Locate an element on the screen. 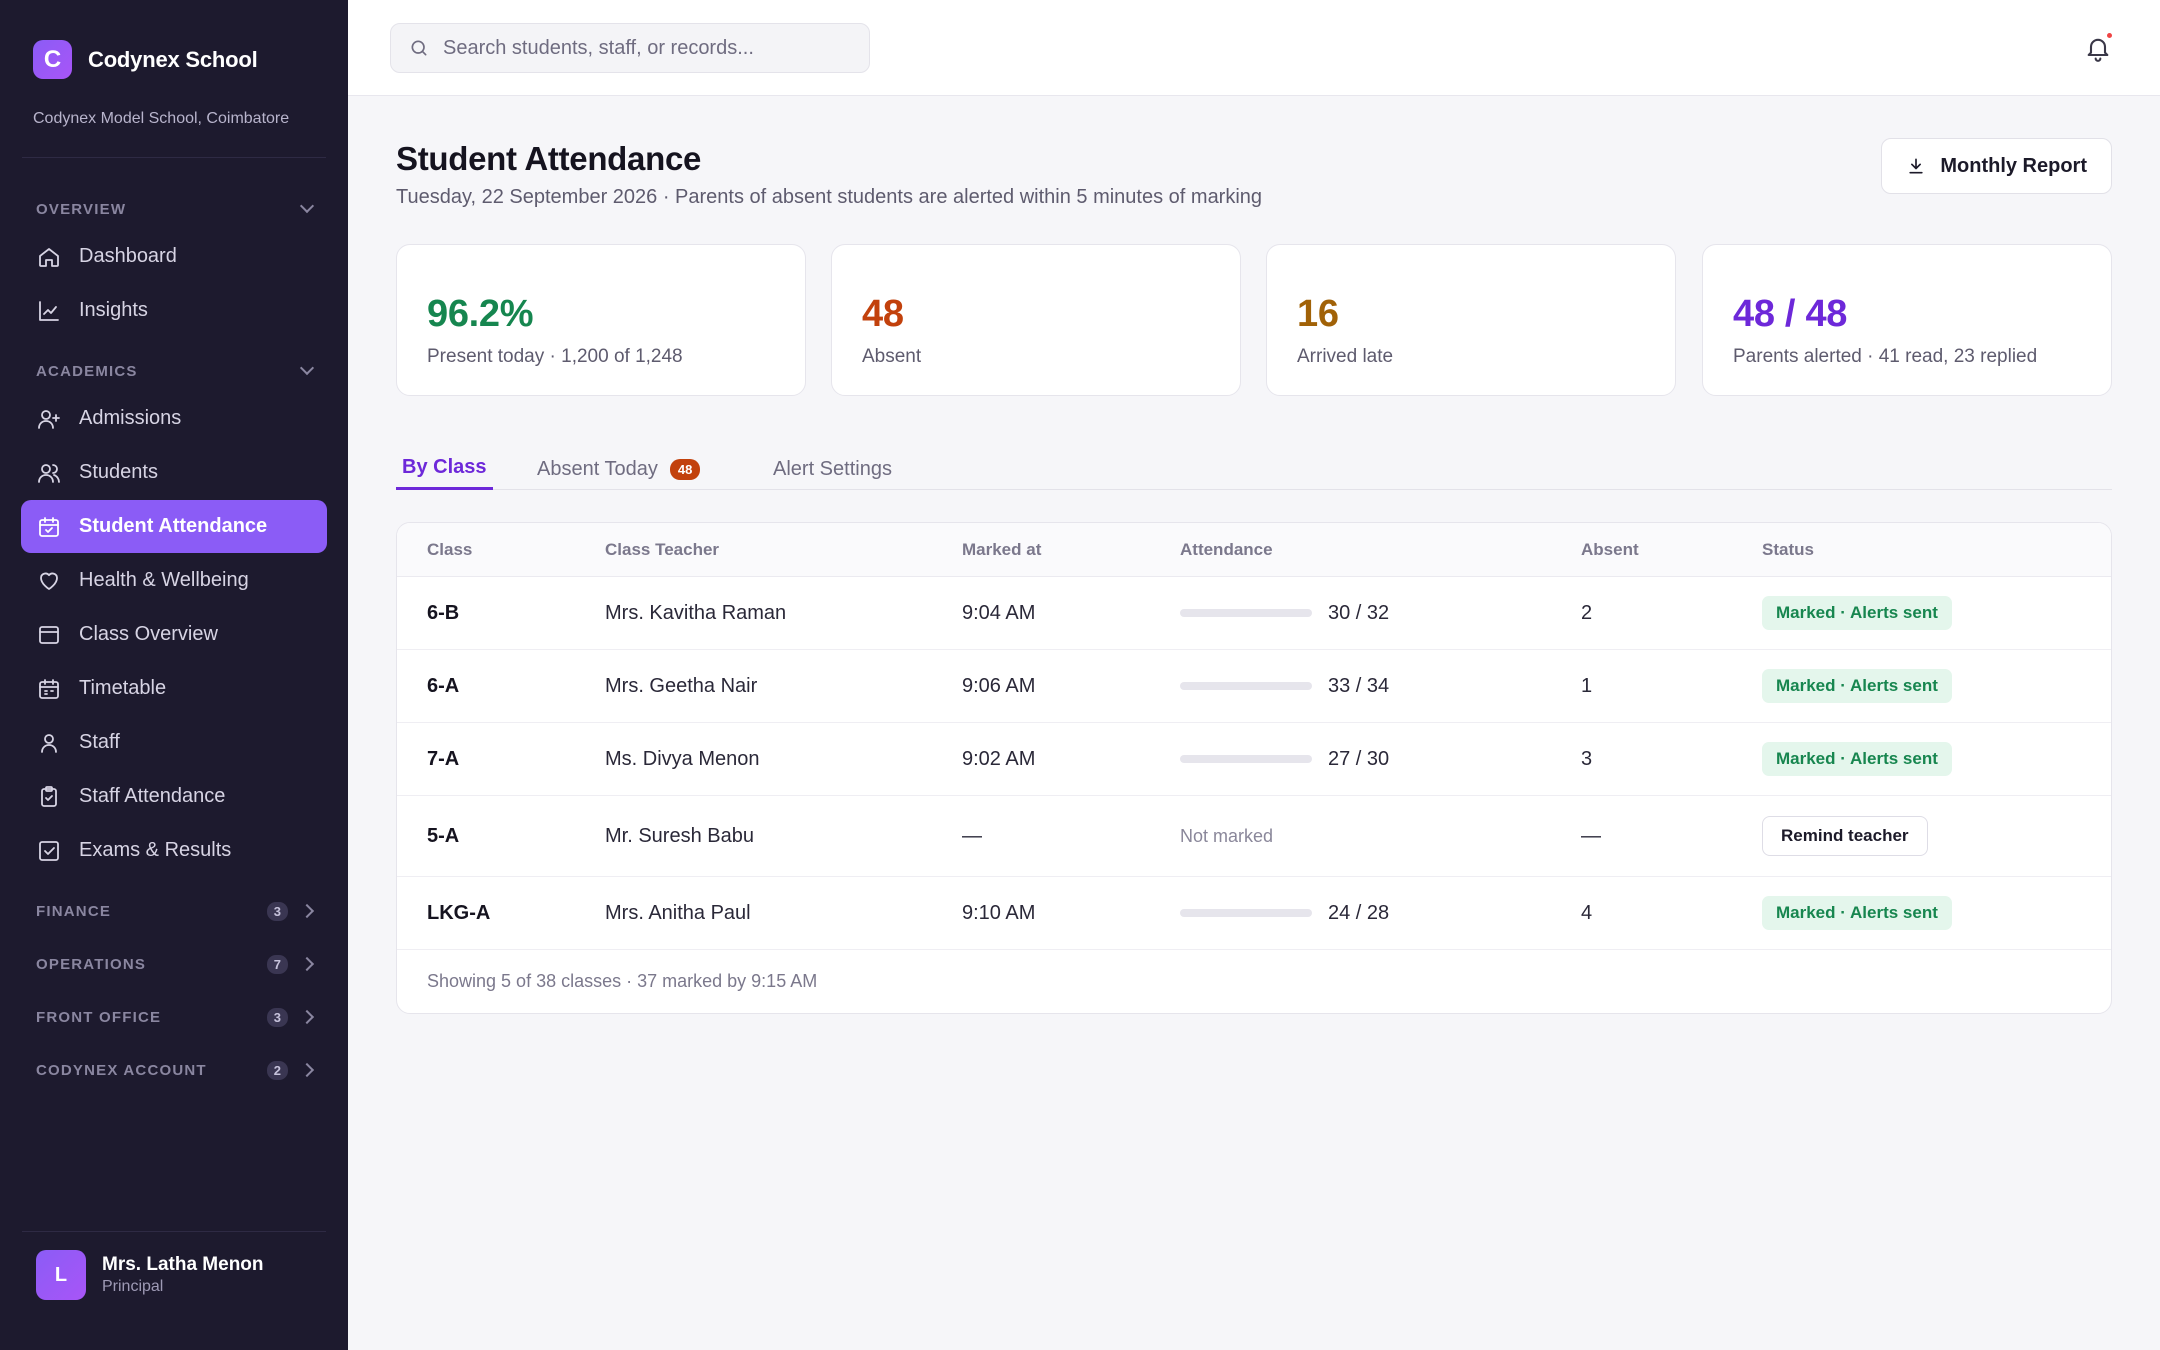 This screenshot has width=2160, height=1350. monthly-report-button: Monthly Report is located at coordinates (1996, 166).